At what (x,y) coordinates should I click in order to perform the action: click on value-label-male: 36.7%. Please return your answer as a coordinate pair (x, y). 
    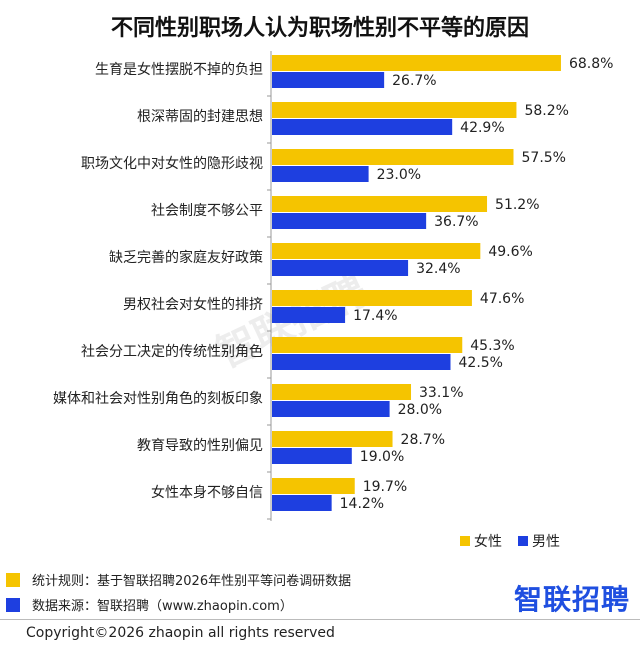
    Looking at the image, I should click on (456, 222).